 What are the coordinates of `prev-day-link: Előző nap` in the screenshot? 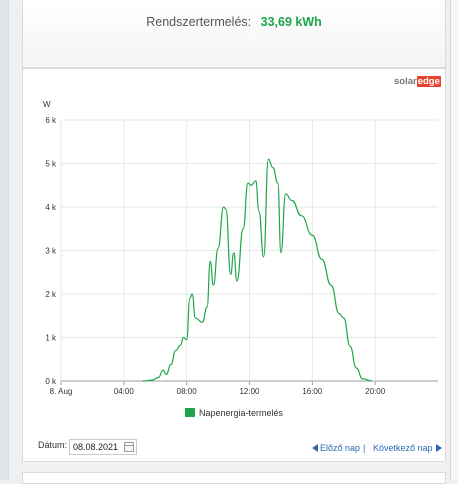 It's located at (336, 448).